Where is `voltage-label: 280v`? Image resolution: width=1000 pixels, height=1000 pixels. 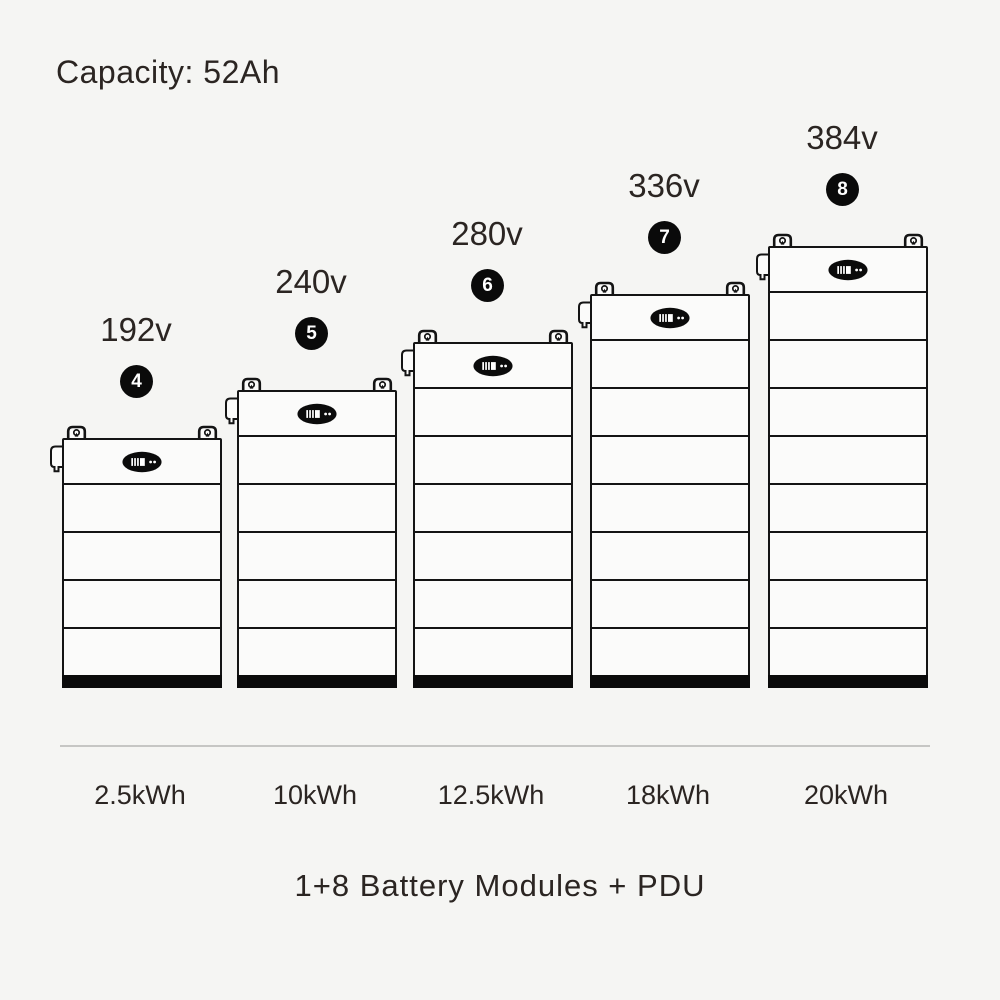
voltage-label: 280v is located at coordinates (487, 233).